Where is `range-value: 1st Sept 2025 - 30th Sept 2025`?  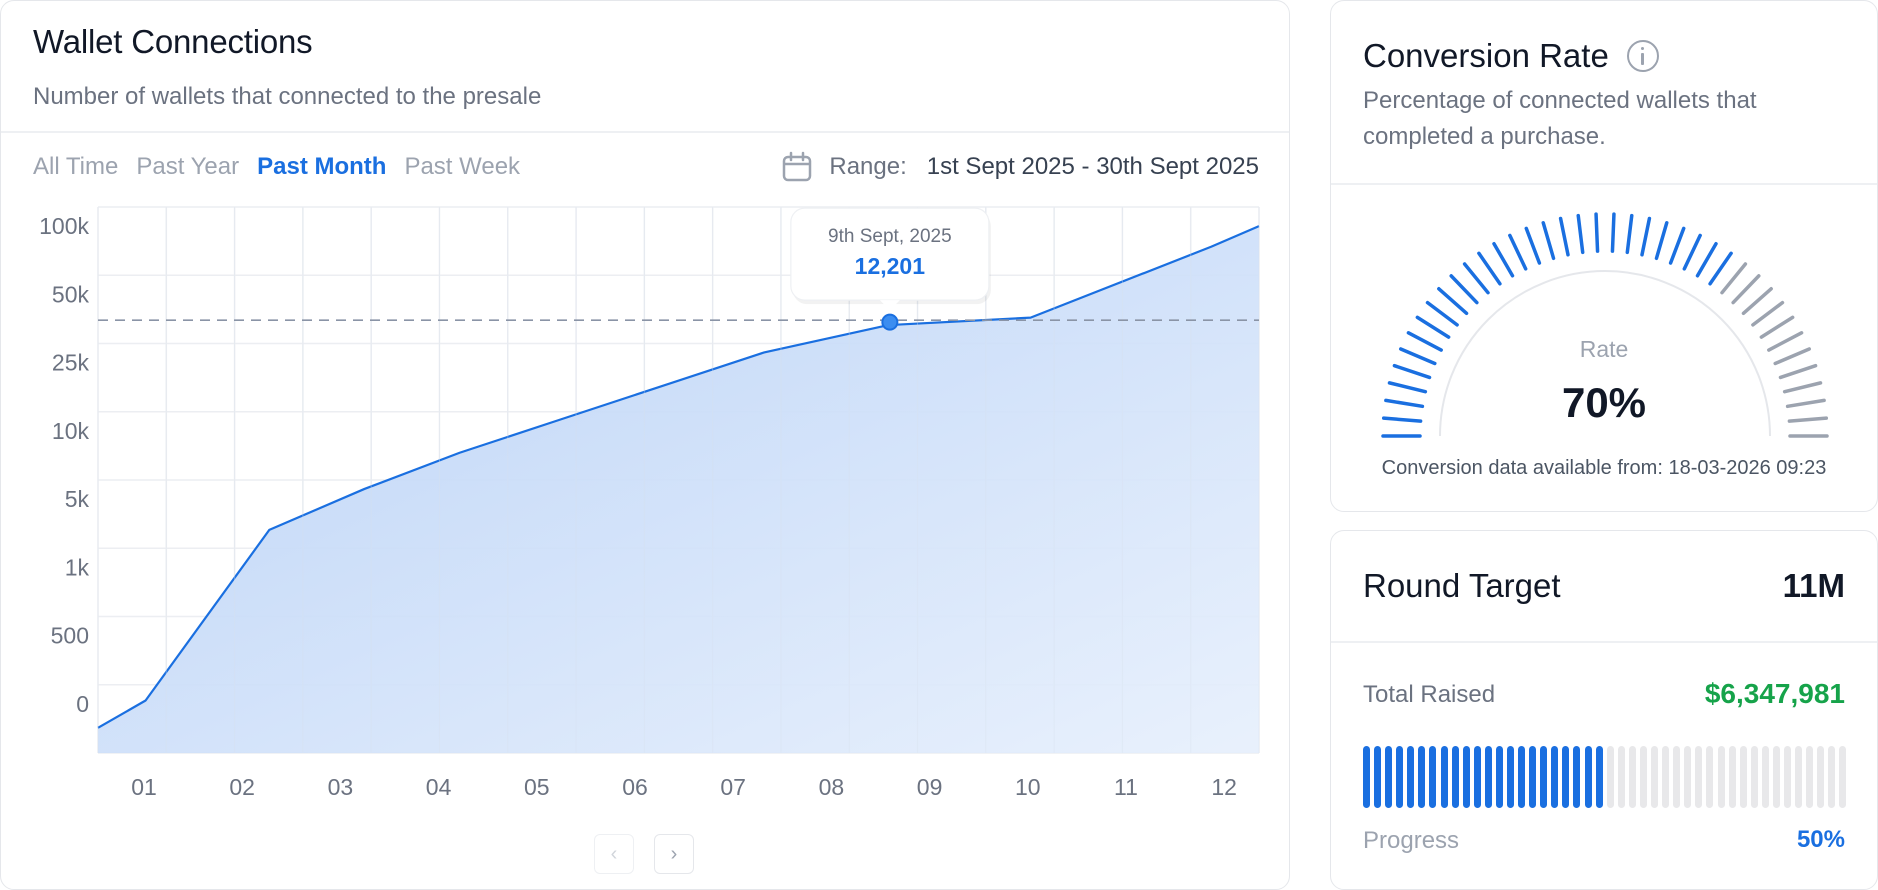
range-value: 1st Sept 2025 - 30th Sept 2025 is located at coordinates (1092, 166).